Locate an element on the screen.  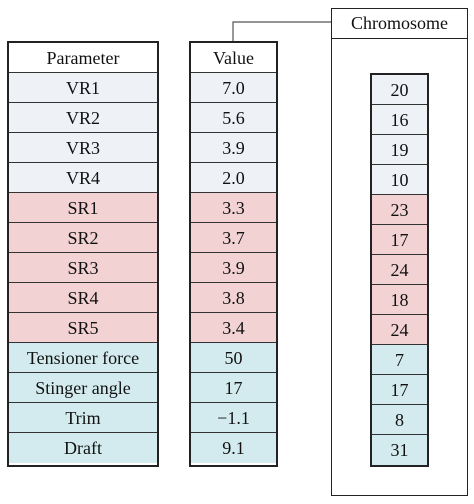
parameter-cell: SR2 is located at coordinates (83, 238).